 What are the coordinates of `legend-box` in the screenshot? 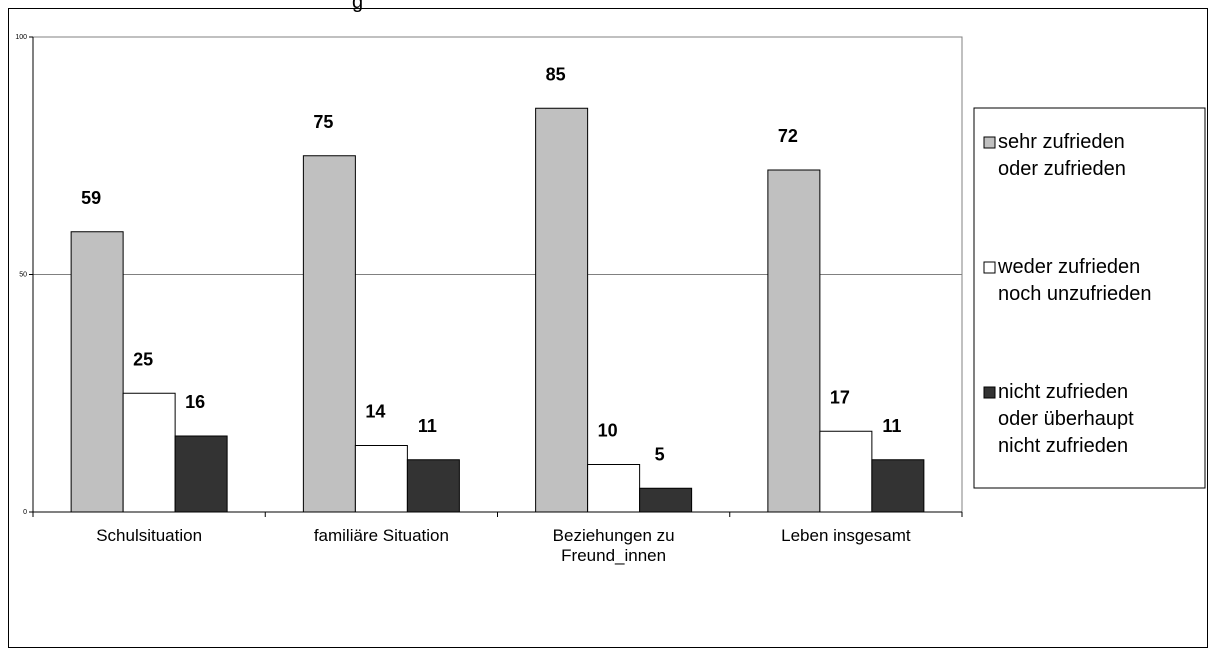 It's located at (1089, 298).